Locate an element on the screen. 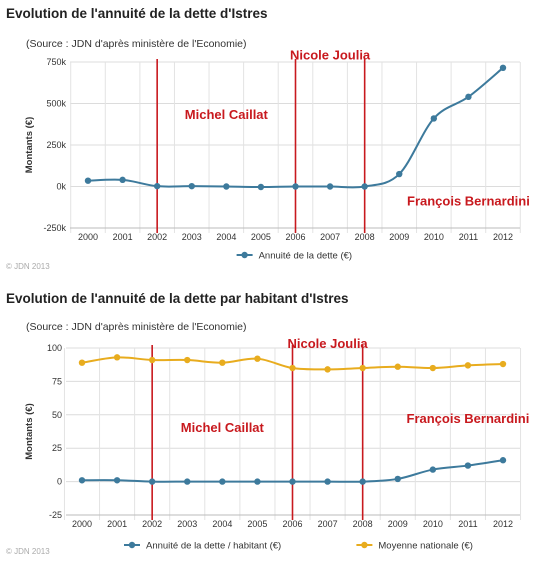 This screenshot has width=551, height=567. y-tick-label: 25 is located at coordinates (57, 448).